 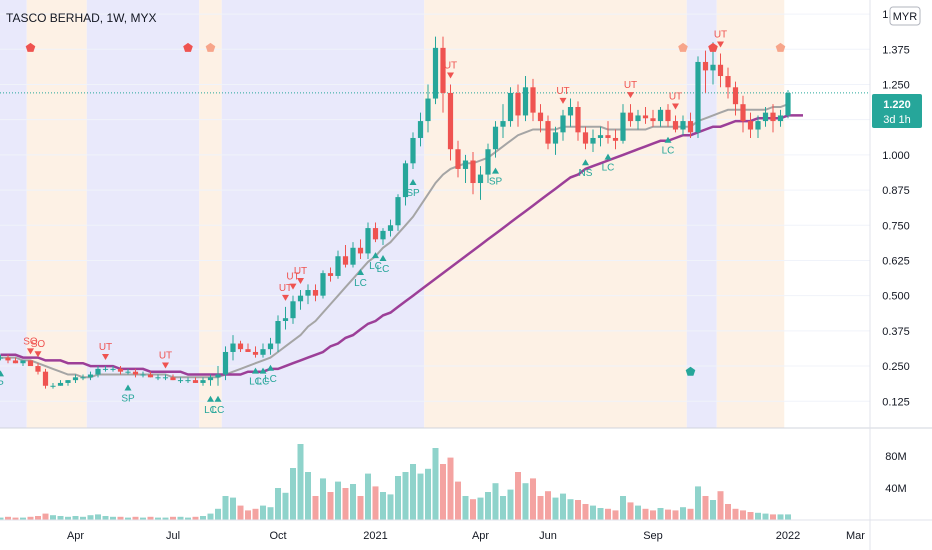 I want to click on price-tick-label: 0.625, so click(x=896, y=261).